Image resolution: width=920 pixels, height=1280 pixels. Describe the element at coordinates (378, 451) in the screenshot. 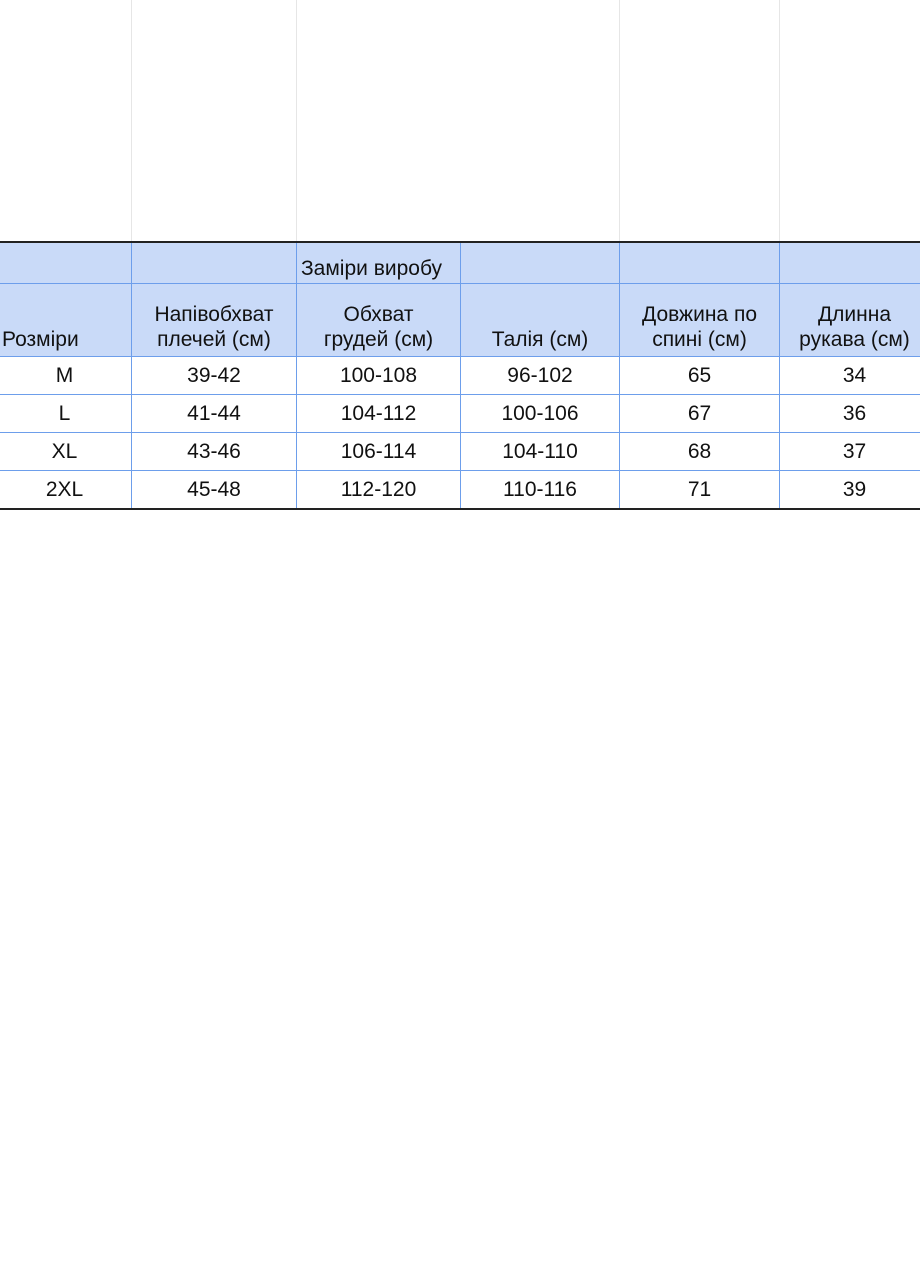

I see `cell: 106-114` at that location.